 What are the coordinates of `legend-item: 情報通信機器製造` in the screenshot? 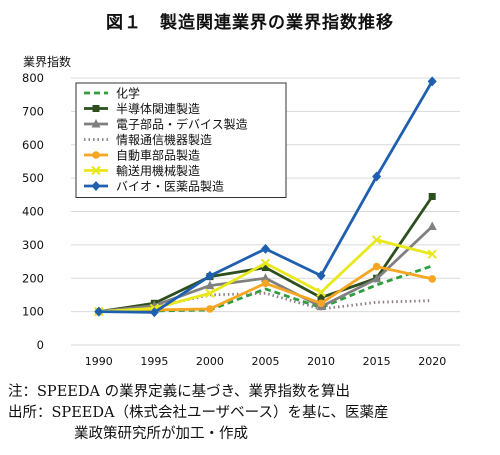 It's located at (148, 139).